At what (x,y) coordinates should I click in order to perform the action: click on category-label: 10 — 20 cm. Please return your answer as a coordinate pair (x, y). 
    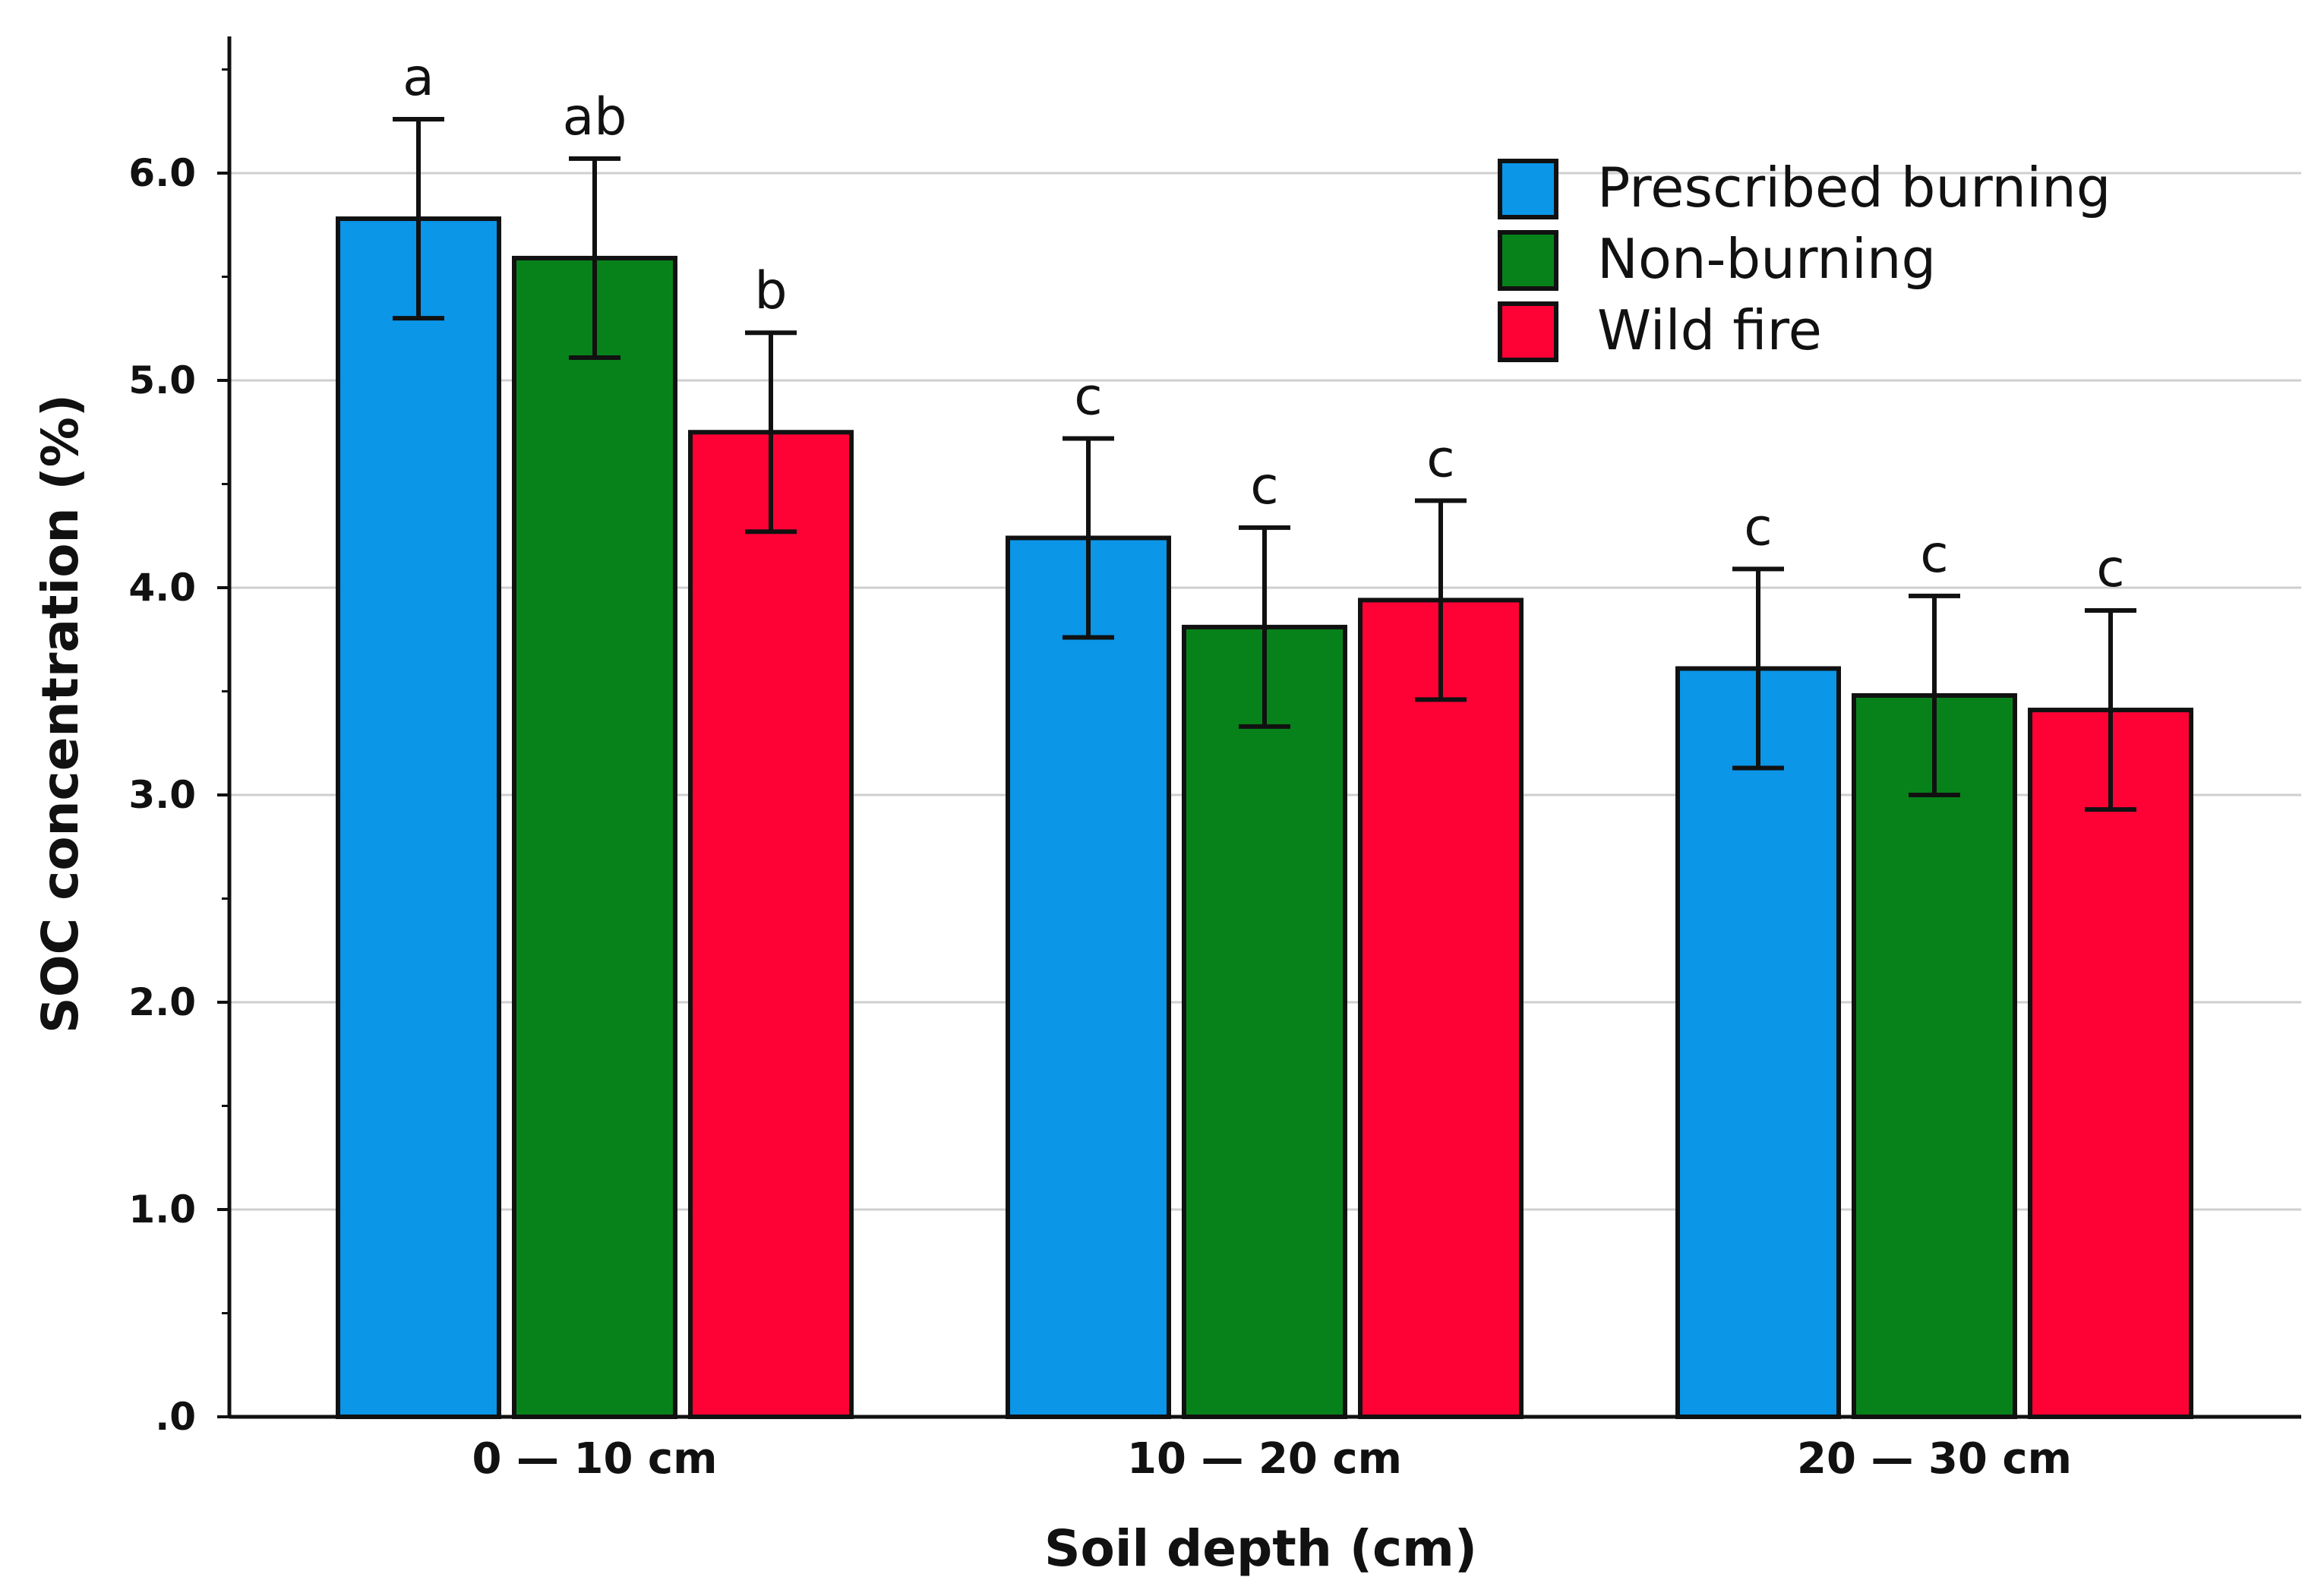
    Looking at the image, I should click on (1264, 1459).